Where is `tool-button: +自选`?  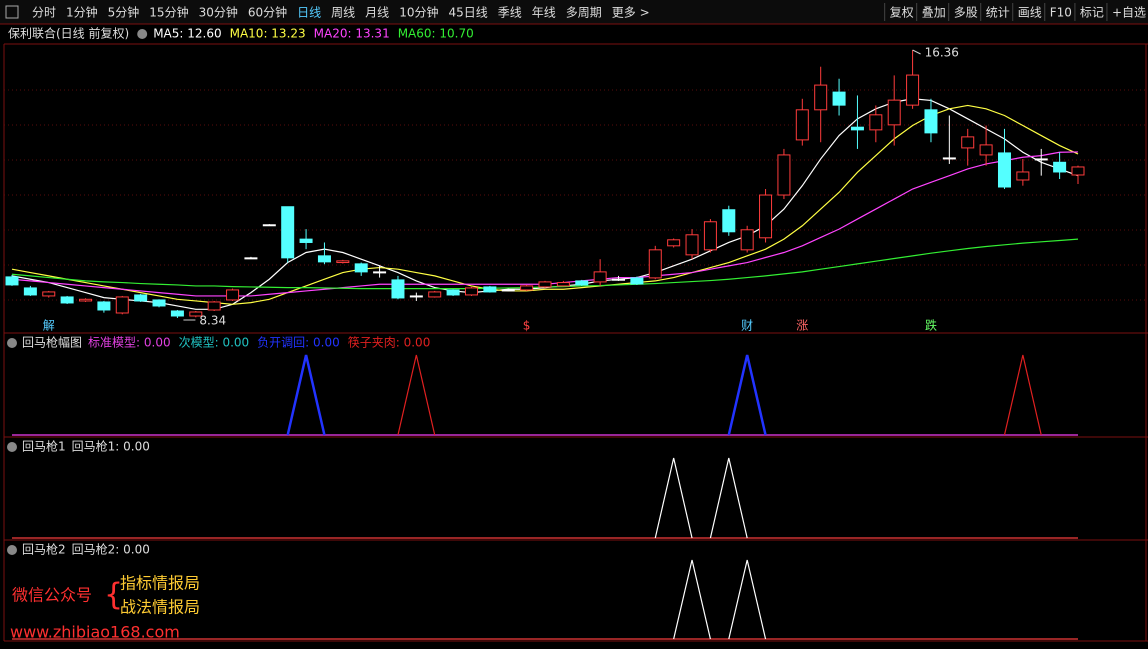 tool-button: +自选 is located at coordinates (1129, 13).